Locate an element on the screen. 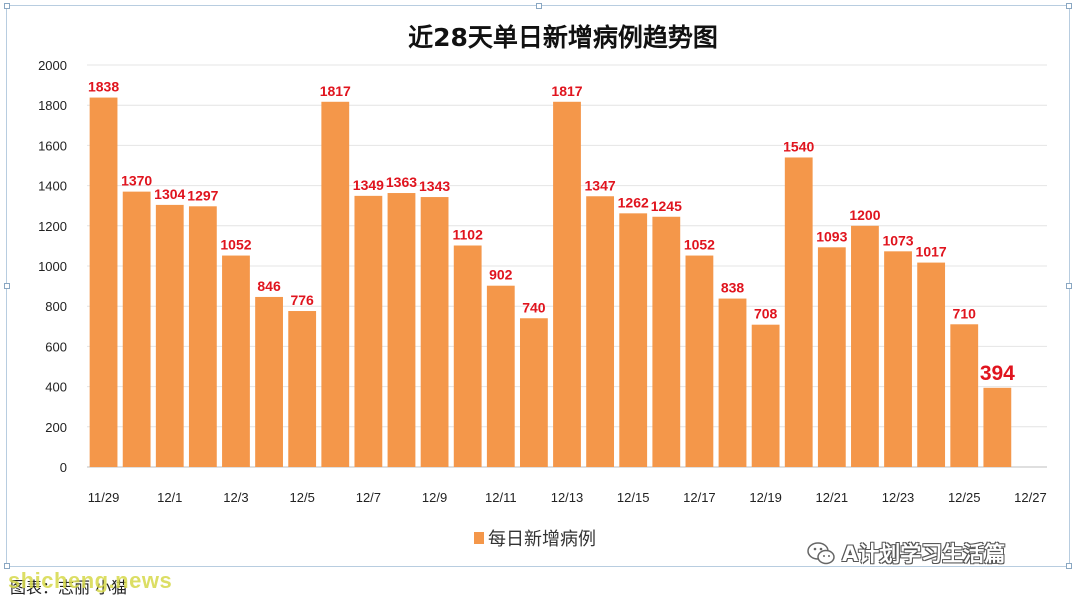 This screenshot has height=602, width=1078. x-tick-label: 12/11 is located at coordinates (501, 497).